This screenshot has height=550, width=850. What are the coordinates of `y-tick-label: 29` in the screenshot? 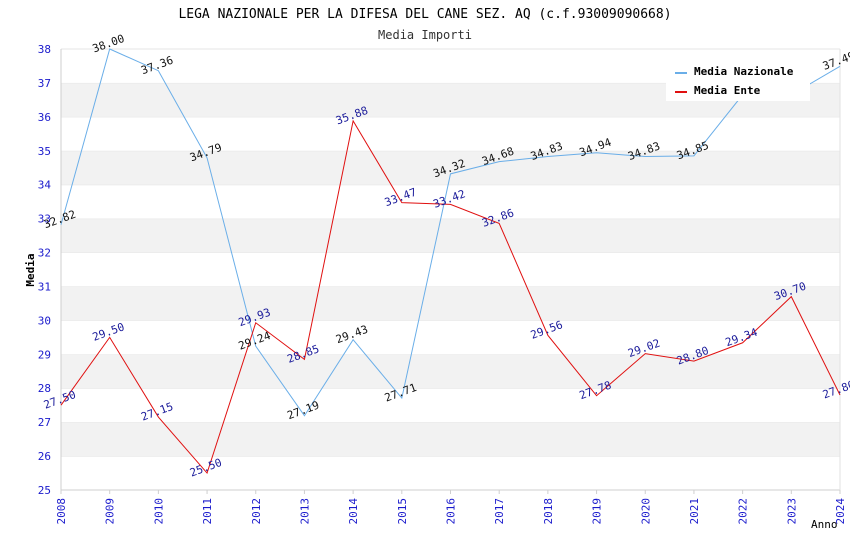 It's located at (44, 354).